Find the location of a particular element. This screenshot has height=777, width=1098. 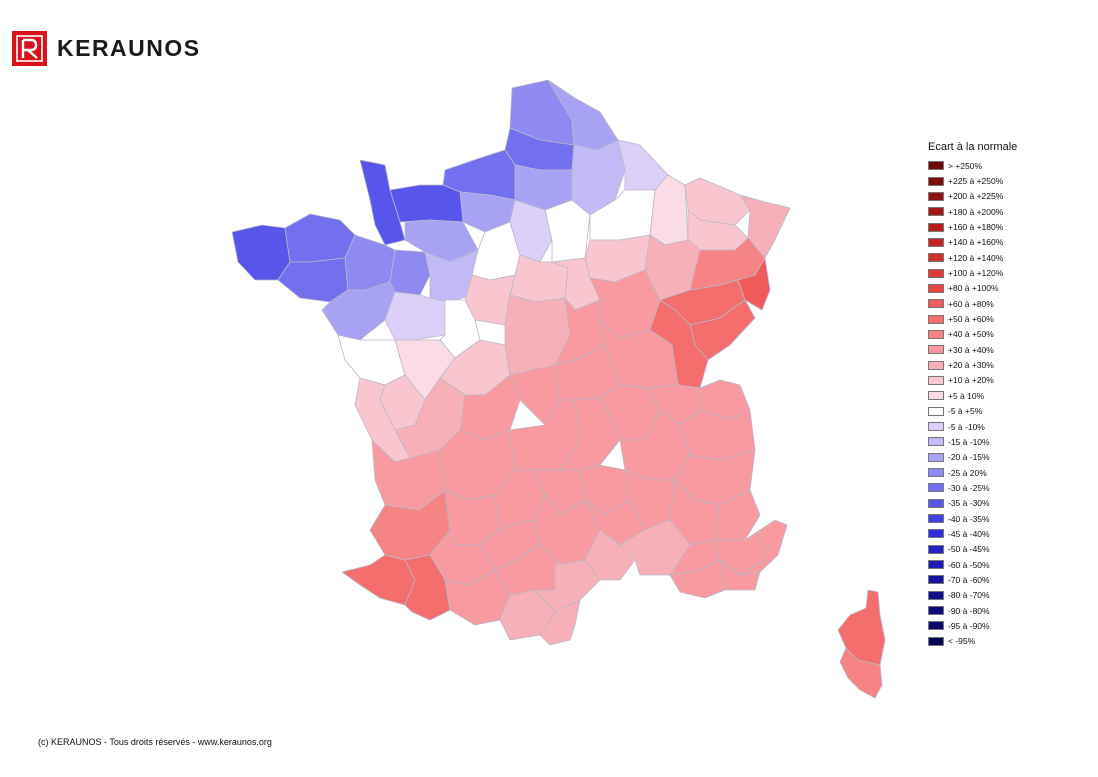

legend-label: -30 à -25% is located at coordinates (969, 487).